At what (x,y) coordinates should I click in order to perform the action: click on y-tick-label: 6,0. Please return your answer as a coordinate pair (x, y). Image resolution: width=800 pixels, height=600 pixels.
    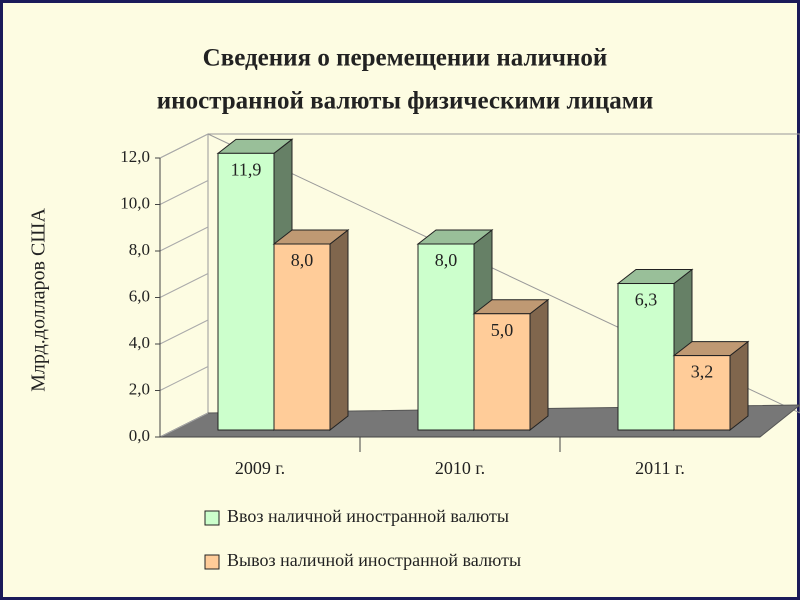
    Looking at the image, I should click on (139, 295).